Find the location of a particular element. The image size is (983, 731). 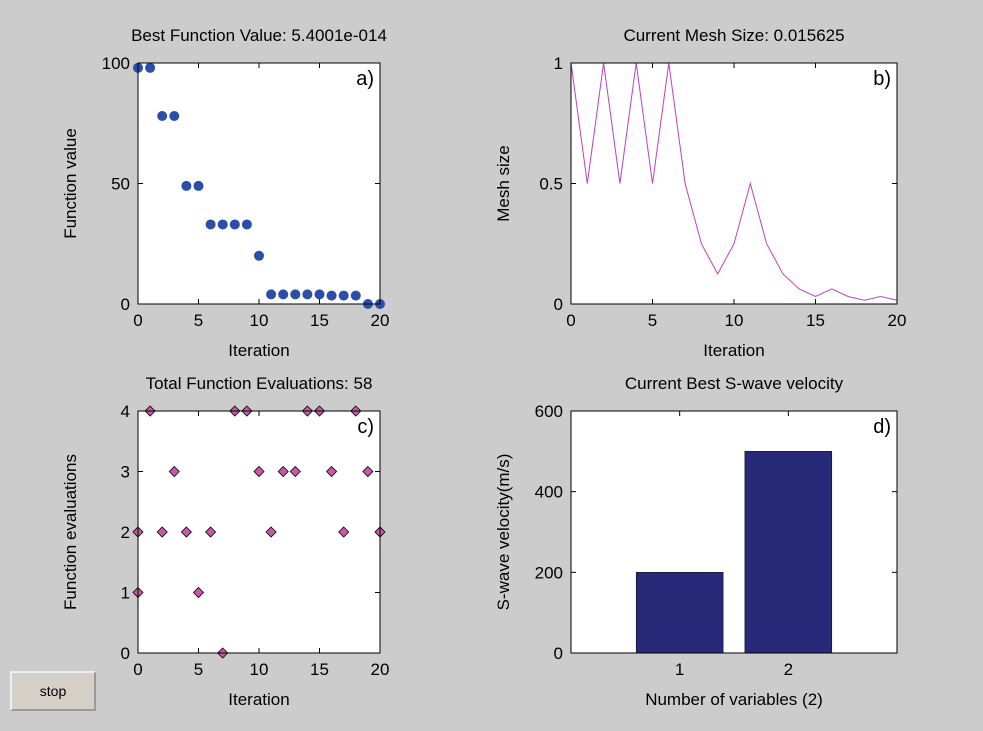

panel-label: a) is located at coordinates (365, 79).